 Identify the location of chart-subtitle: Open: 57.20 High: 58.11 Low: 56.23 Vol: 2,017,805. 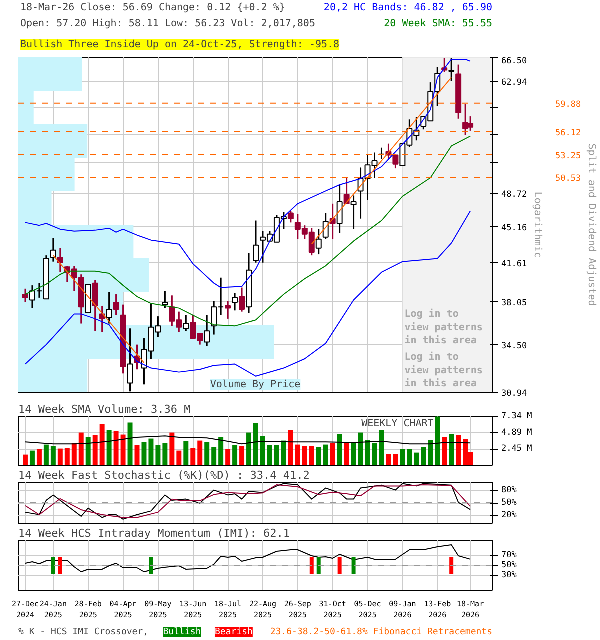
(168, 24).